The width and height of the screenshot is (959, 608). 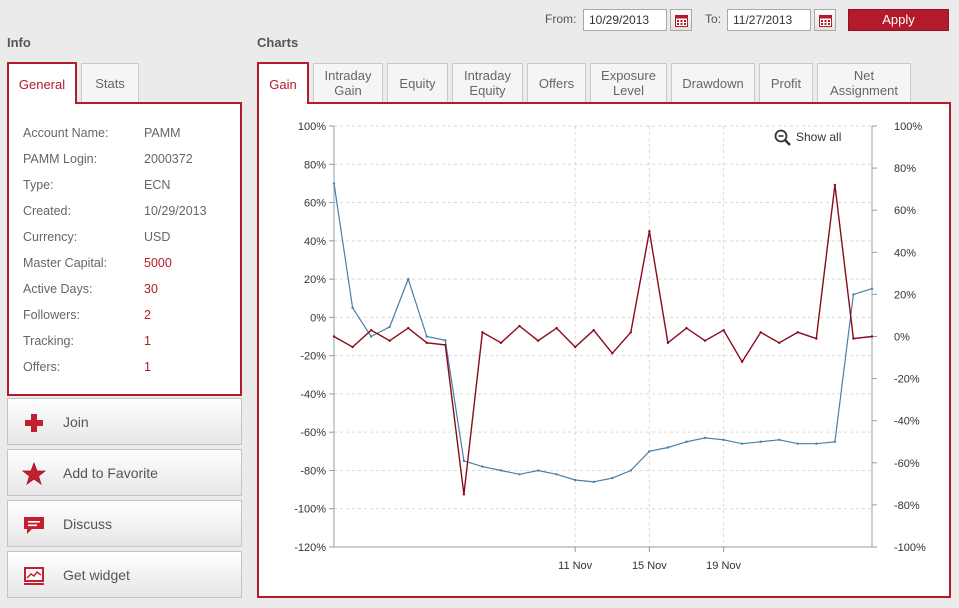 I want to click on info-value: 10/29/2013, so click(x=175, y=211).